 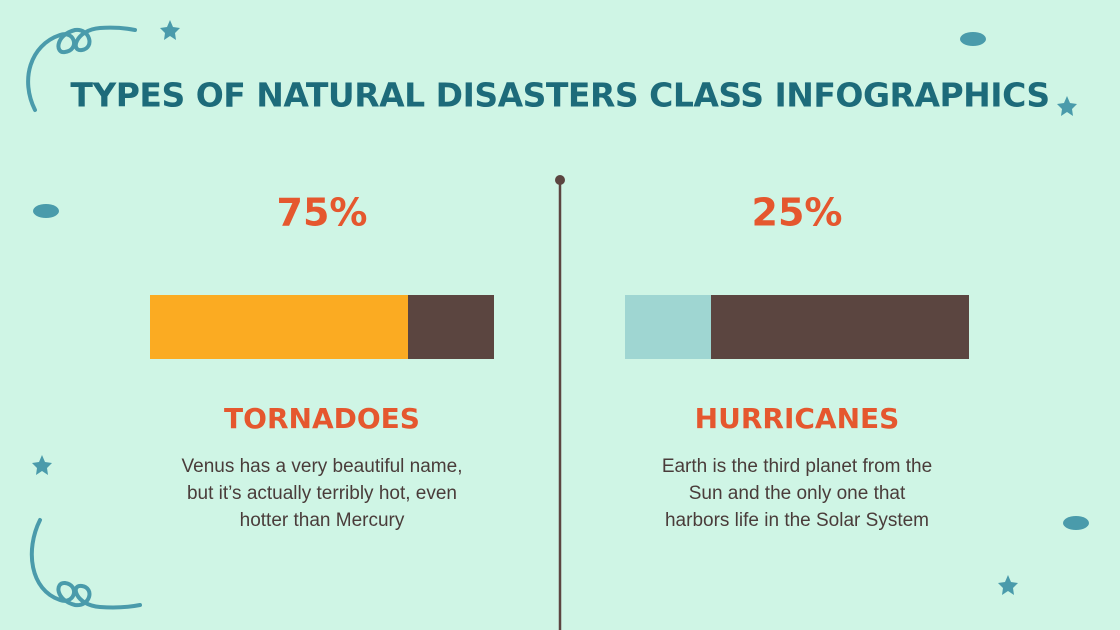 I want to click on decorations, so click(x=84, y=317).